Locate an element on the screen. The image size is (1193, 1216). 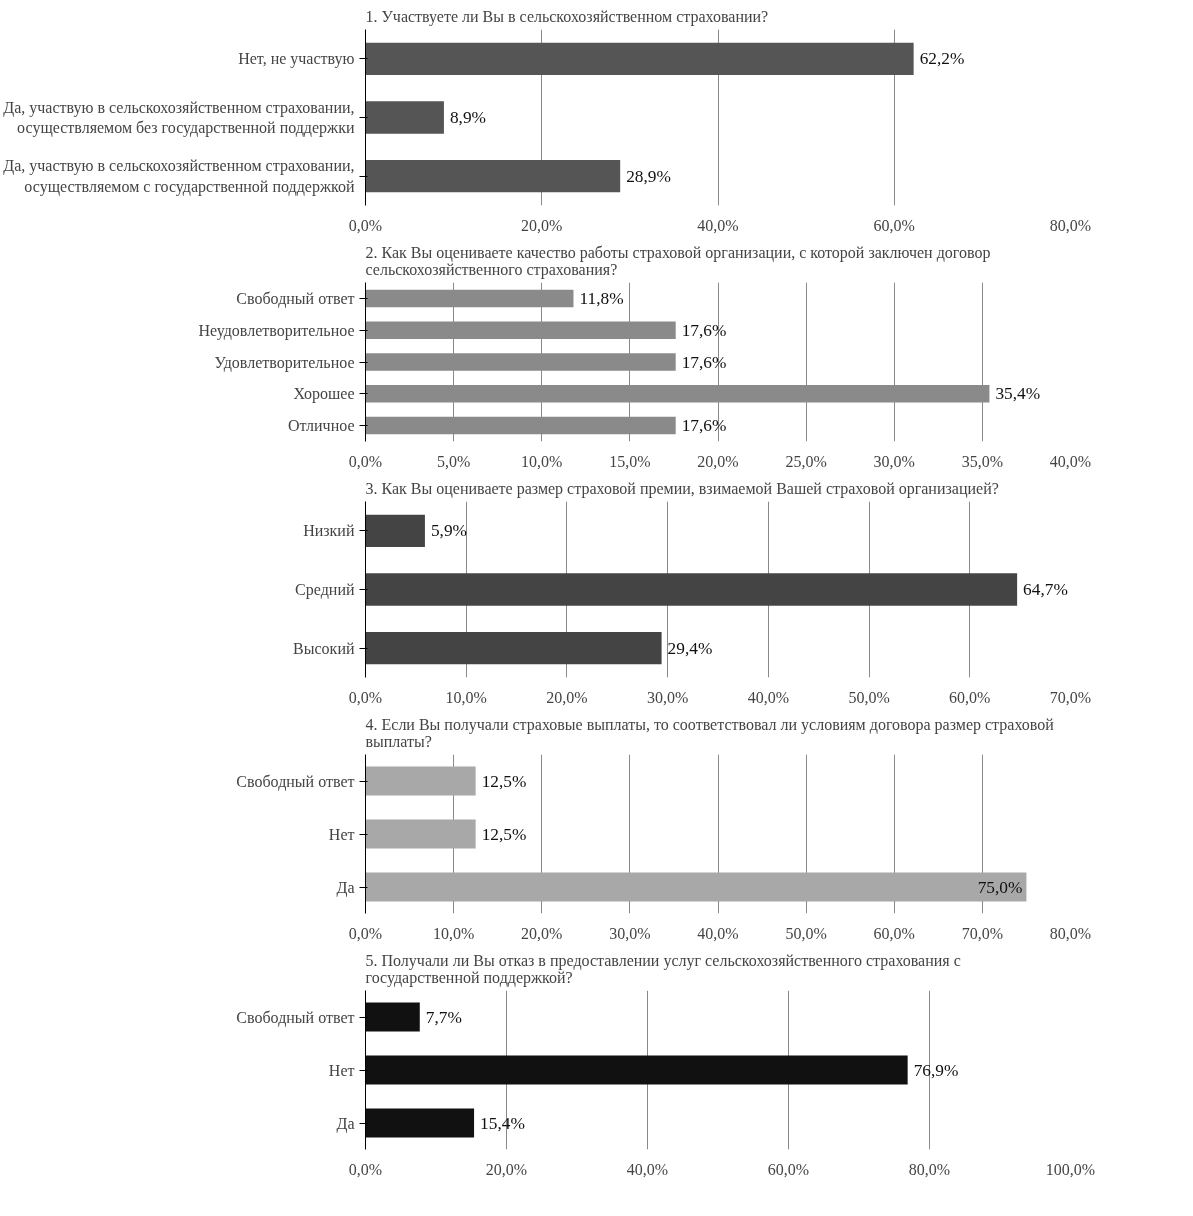
y-tick-label: Да, участвую в сельскохозяйственном страховании, осуществляемом с государственной поддержкой is located at coordinates (179, 176).